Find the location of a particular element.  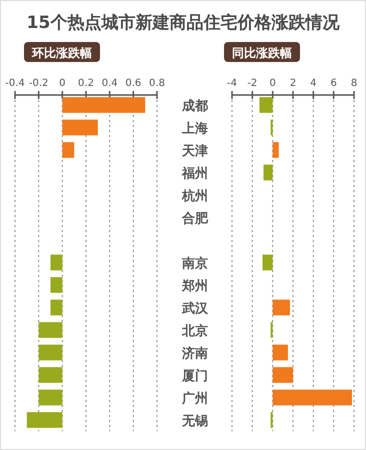

x-tick-label: 2 is located at coordinates (293, 83).